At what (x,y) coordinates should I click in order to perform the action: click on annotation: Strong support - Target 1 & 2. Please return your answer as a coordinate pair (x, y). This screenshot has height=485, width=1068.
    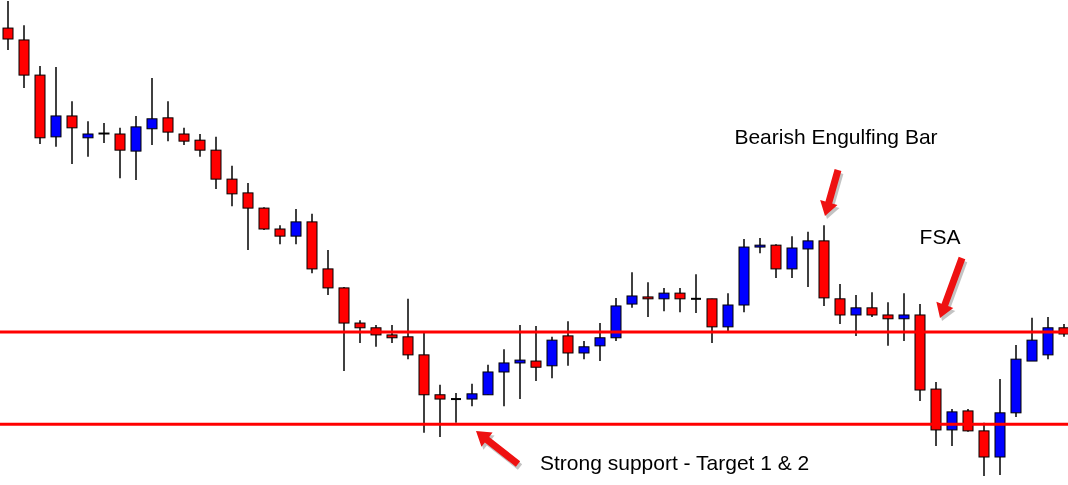
    Looking at the image, I should click on (675, 462).